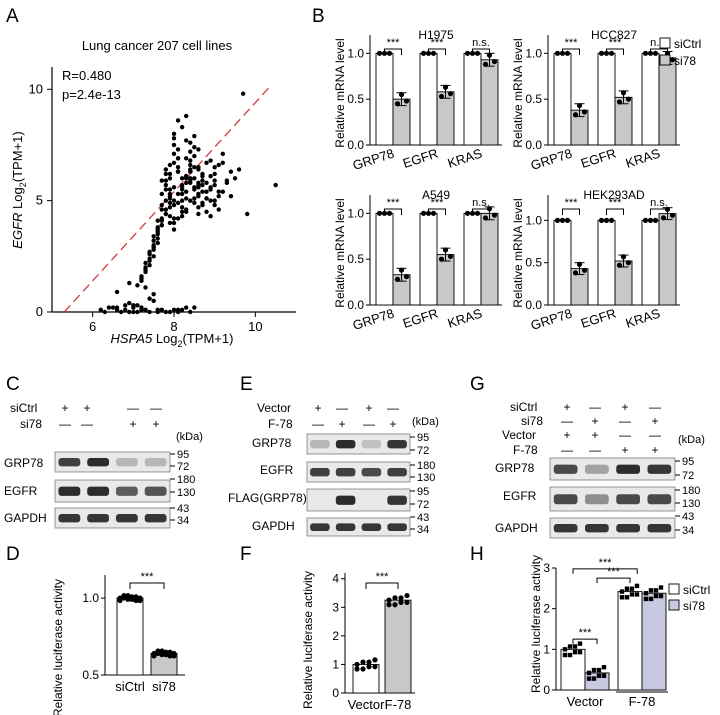  What do you see at coordinates (685, 61) in the screenshot?
I see `legend-si78-label: si78` at bounding box center [685, 61].